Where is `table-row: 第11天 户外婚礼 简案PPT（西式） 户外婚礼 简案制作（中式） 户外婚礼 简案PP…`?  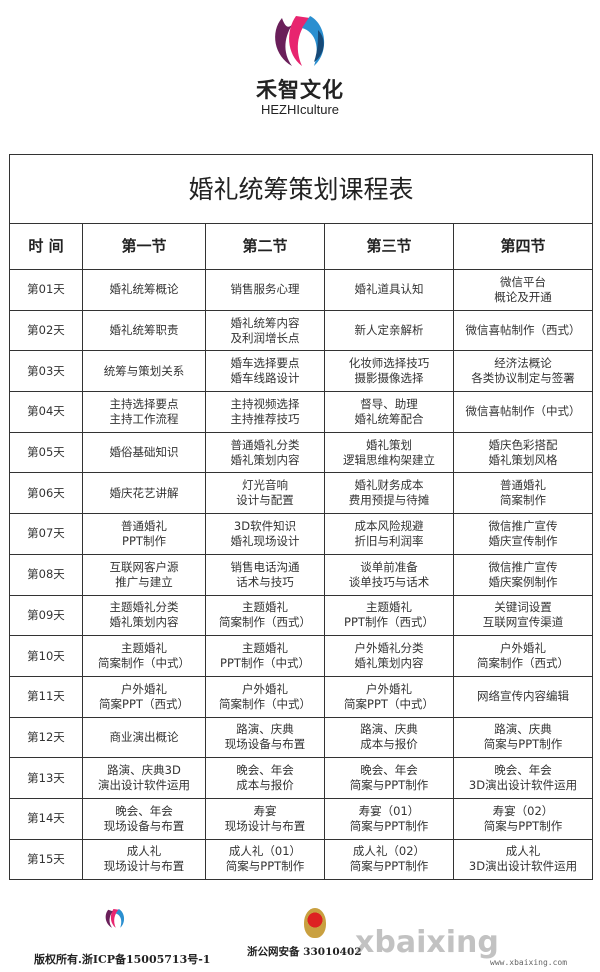 table-row: 第11天 户外婚礼 简案PPT（西式） 户外婚礼 简案制作（中式） 户外婚礼 简案PP… is located at coordinates (301, 696).